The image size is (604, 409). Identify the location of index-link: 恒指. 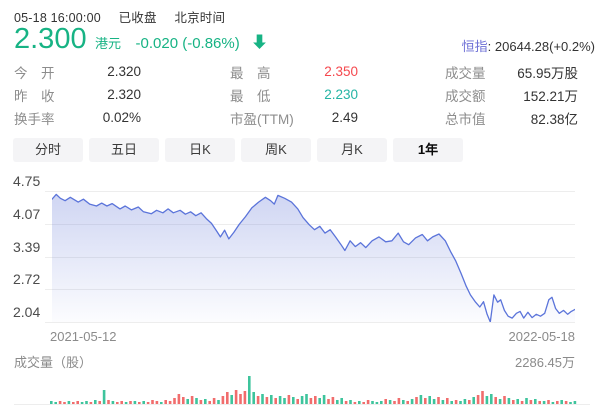
(474, 46).